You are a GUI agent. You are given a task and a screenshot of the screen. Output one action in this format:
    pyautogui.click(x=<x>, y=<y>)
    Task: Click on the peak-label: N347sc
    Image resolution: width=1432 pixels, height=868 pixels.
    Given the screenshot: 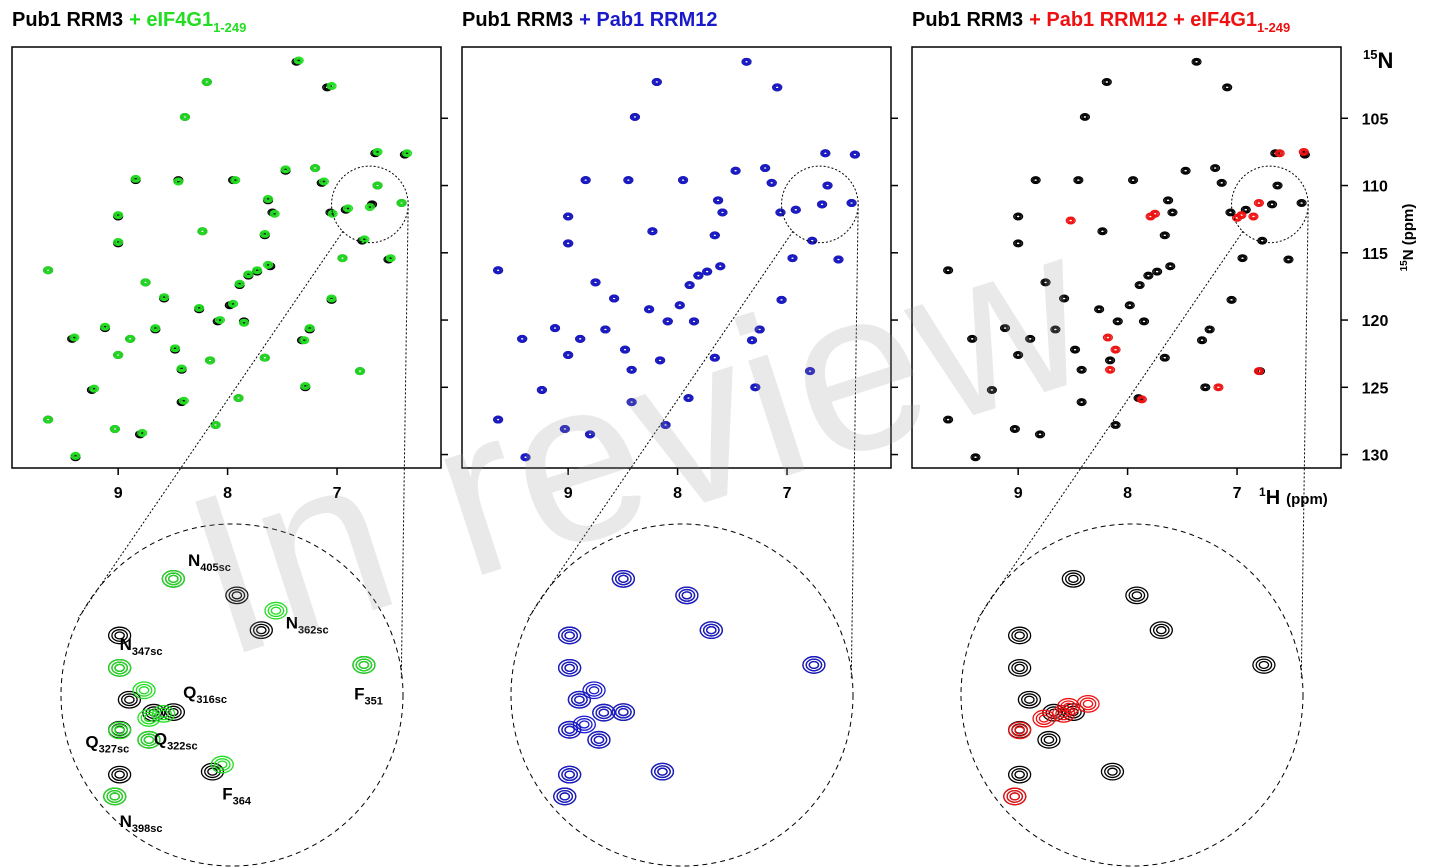 What is the action you would take?
    pyautogui.click(x=141, y=646)
    